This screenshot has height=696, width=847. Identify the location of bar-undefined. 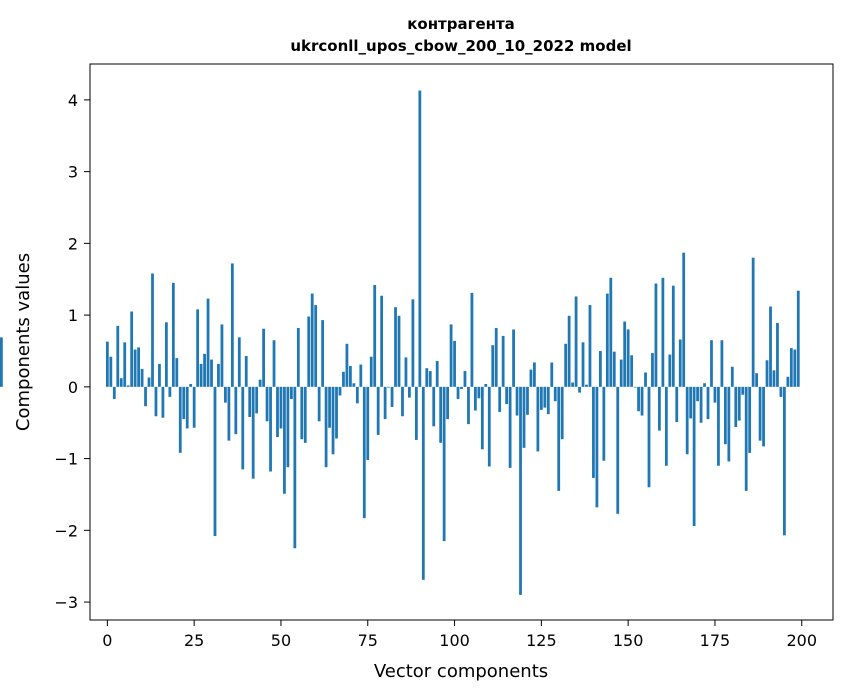
(1, 362).